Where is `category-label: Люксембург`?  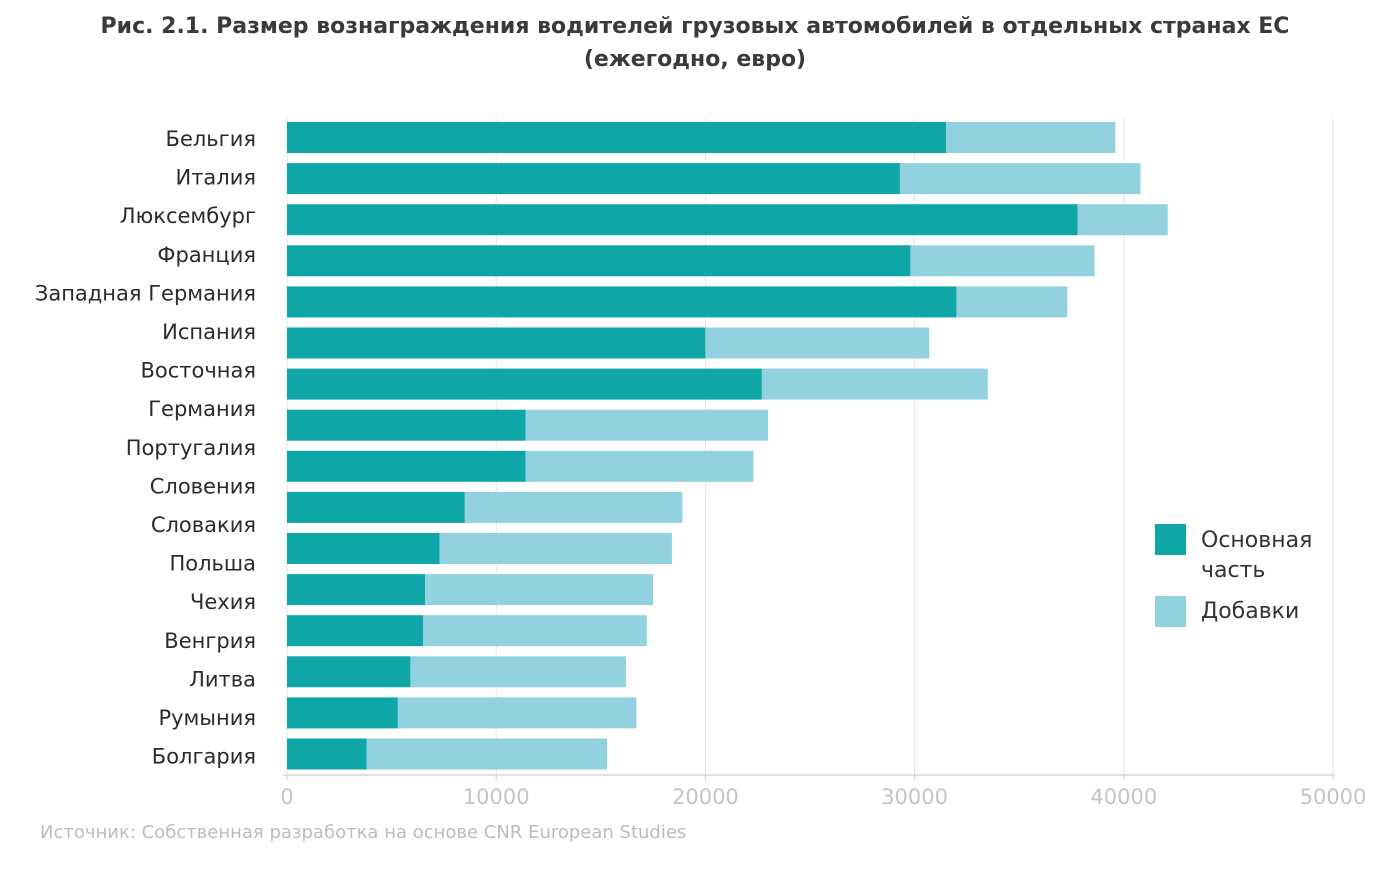
category-label: Люксембург is located at coordinates (188, 216).